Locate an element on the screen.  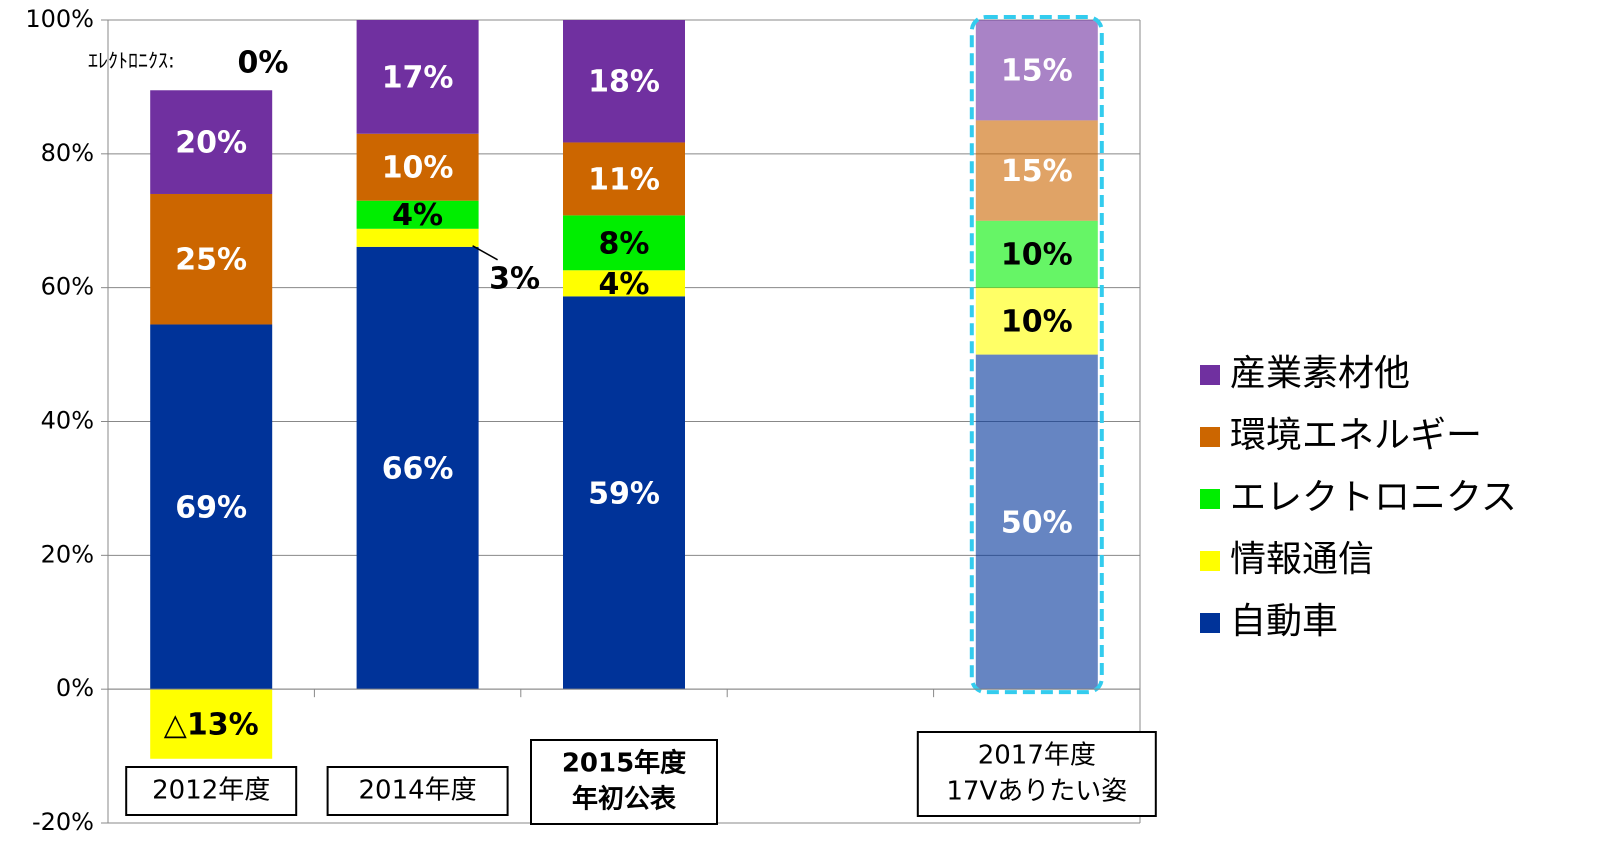
segment-label: △13% is located at coordinates (211, 724).